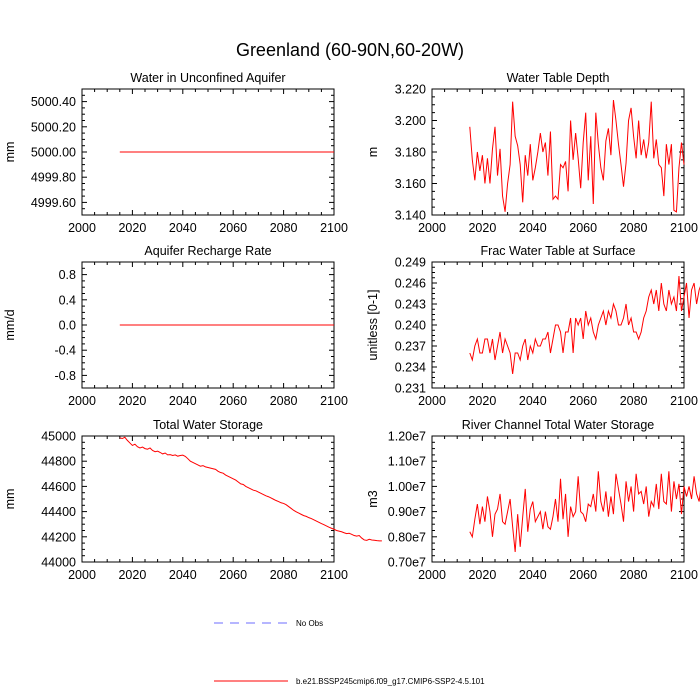 The height and width of the screenshot is (700, 700). What do you see at coordinates (58, 512) in the screenshot?
I see `y-tick-label: 44400` at bounding box center [58, 512].